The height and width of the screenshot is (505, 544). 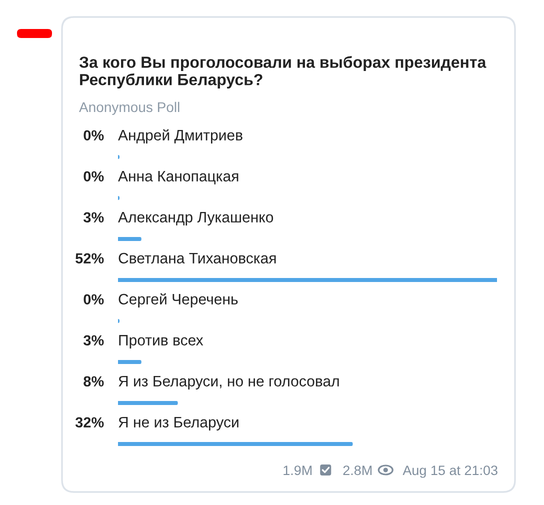 I want to click on text: 1.9M, so click(x=298, y=471).